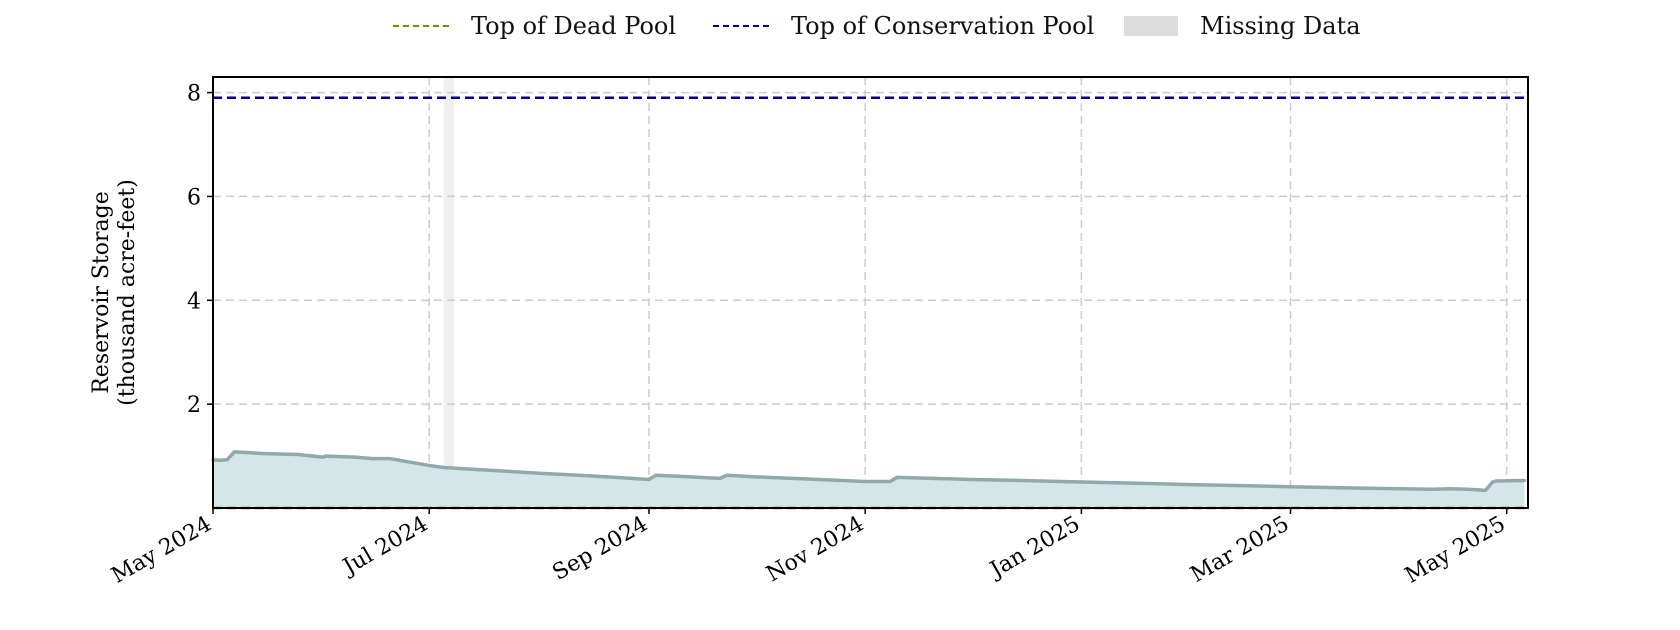  Describe the element at coordinates (161, 550) in the screenshot. I see `x-tick-label-0: May 2024` at that location.